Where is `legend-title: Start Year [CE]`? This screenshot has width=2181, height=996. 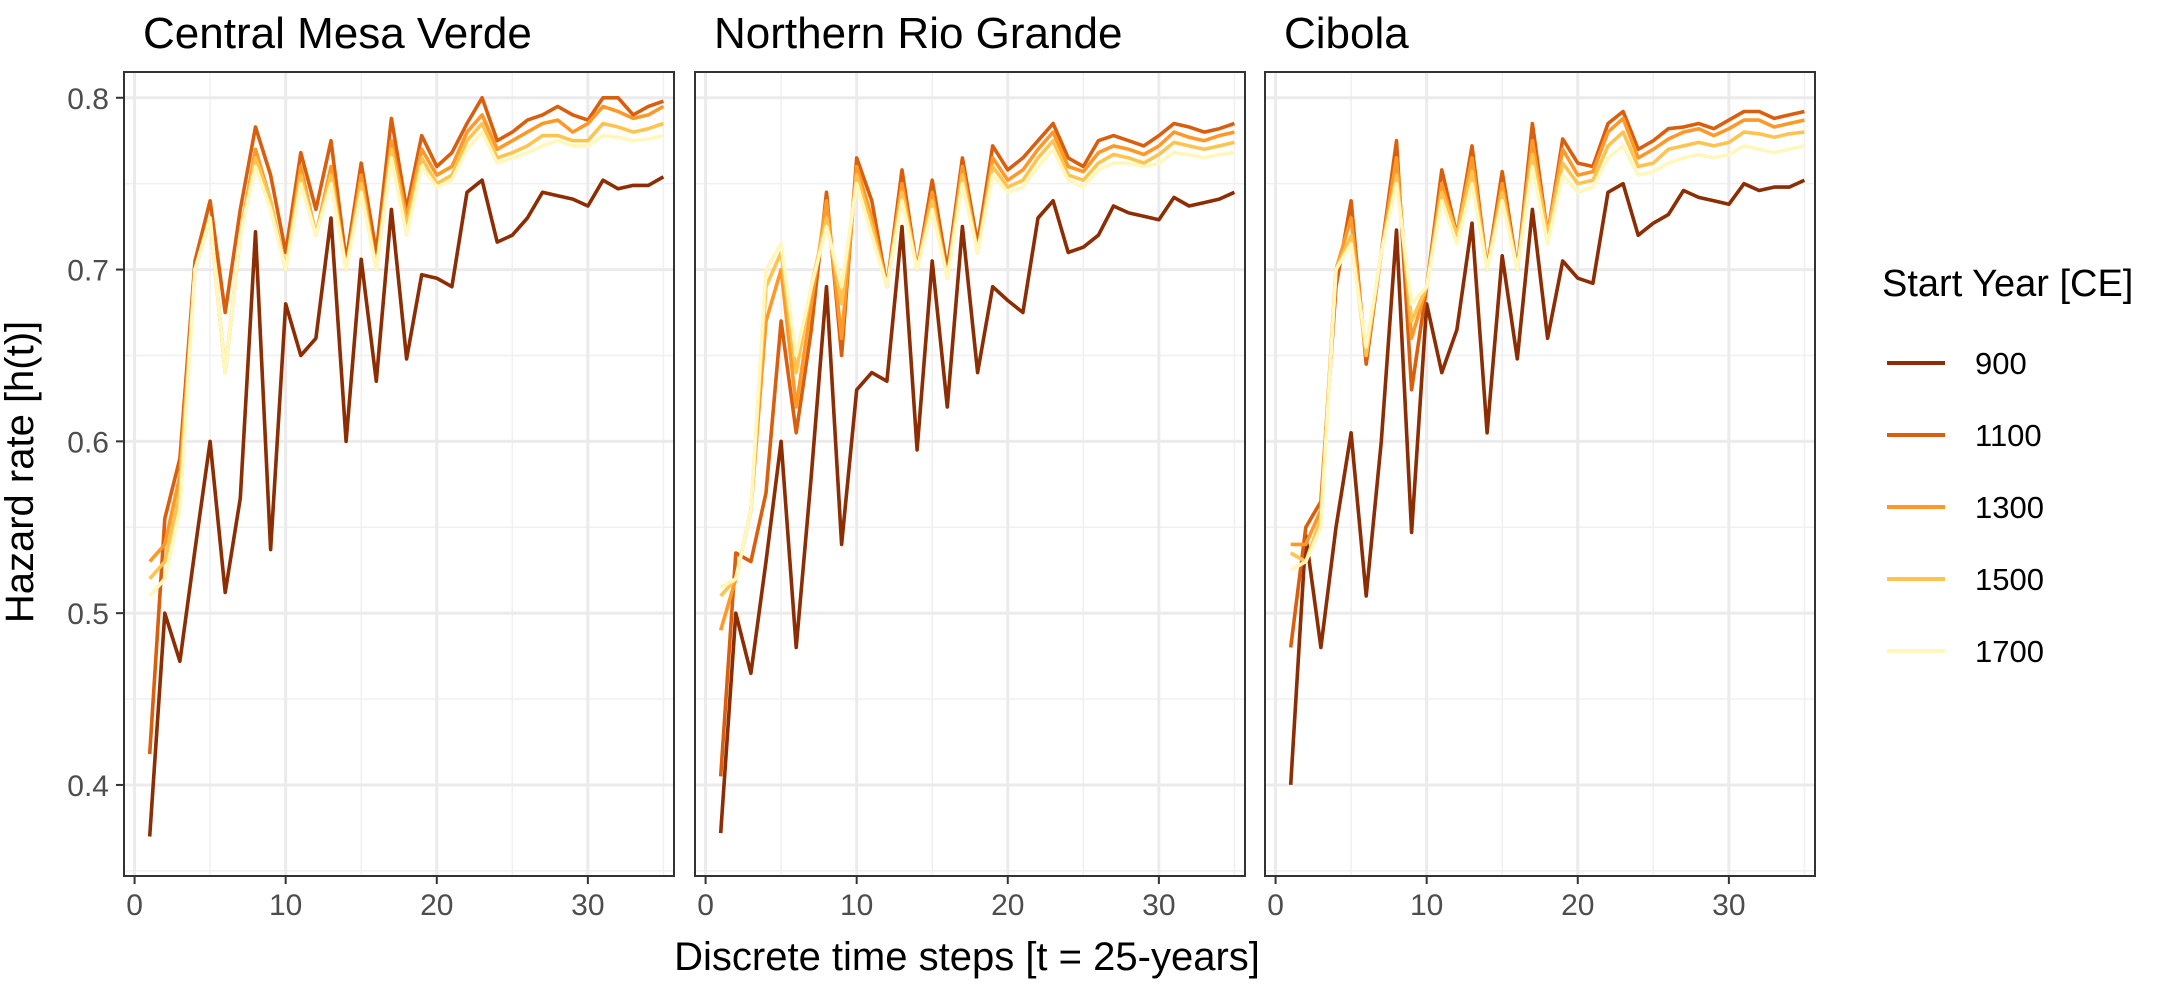
legend-title: Start Year [CE] is located at coordinates (2007, 284).